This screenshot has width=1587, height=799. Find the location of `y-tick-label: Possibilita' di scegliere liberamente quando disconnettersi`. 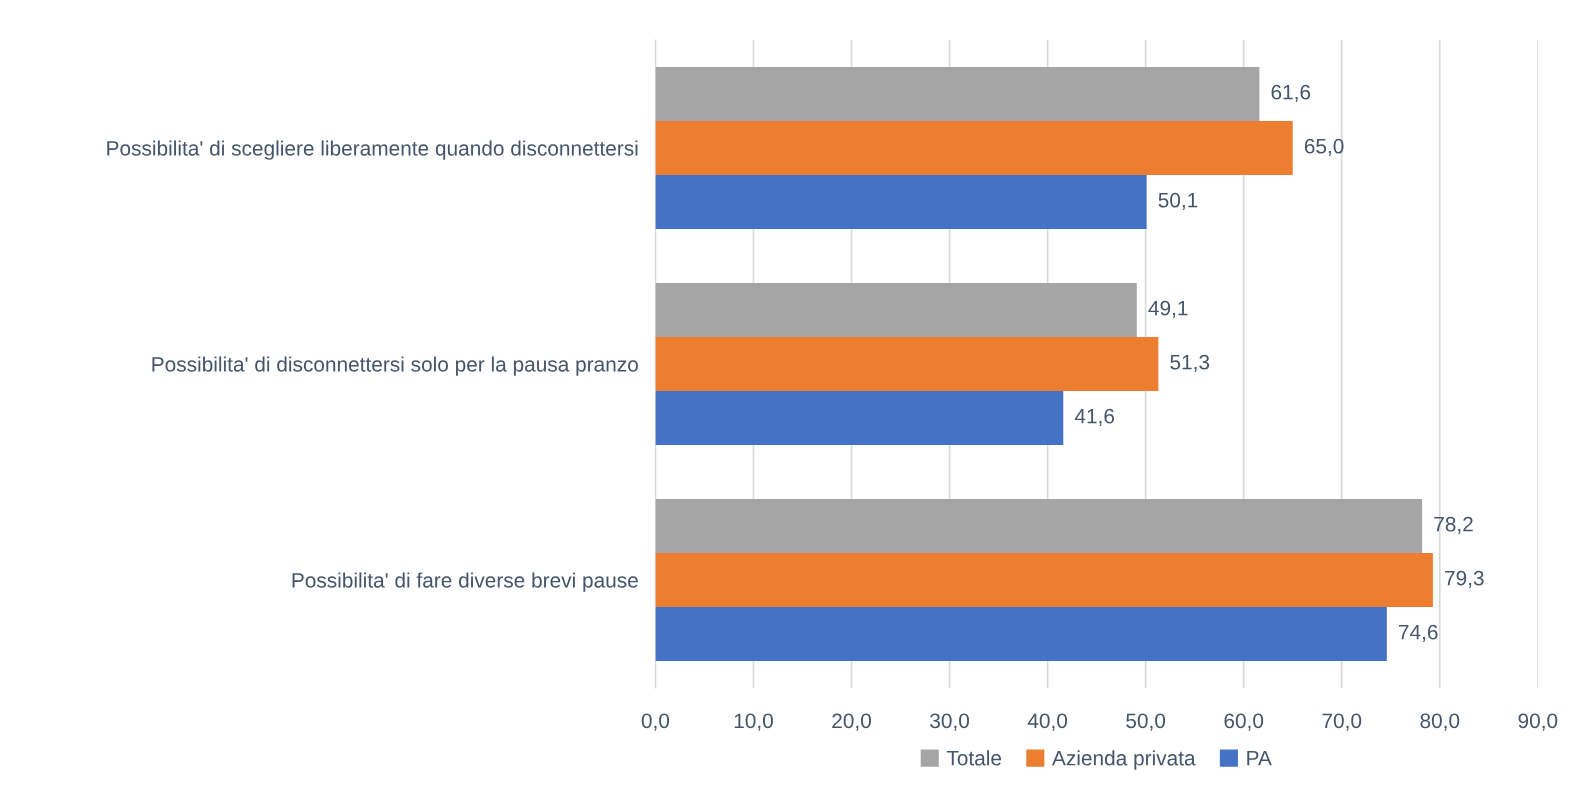

y-tick-label: Possibilita' di scegliere liberamente quando disconnettersi is located at coordinates (372, 150).